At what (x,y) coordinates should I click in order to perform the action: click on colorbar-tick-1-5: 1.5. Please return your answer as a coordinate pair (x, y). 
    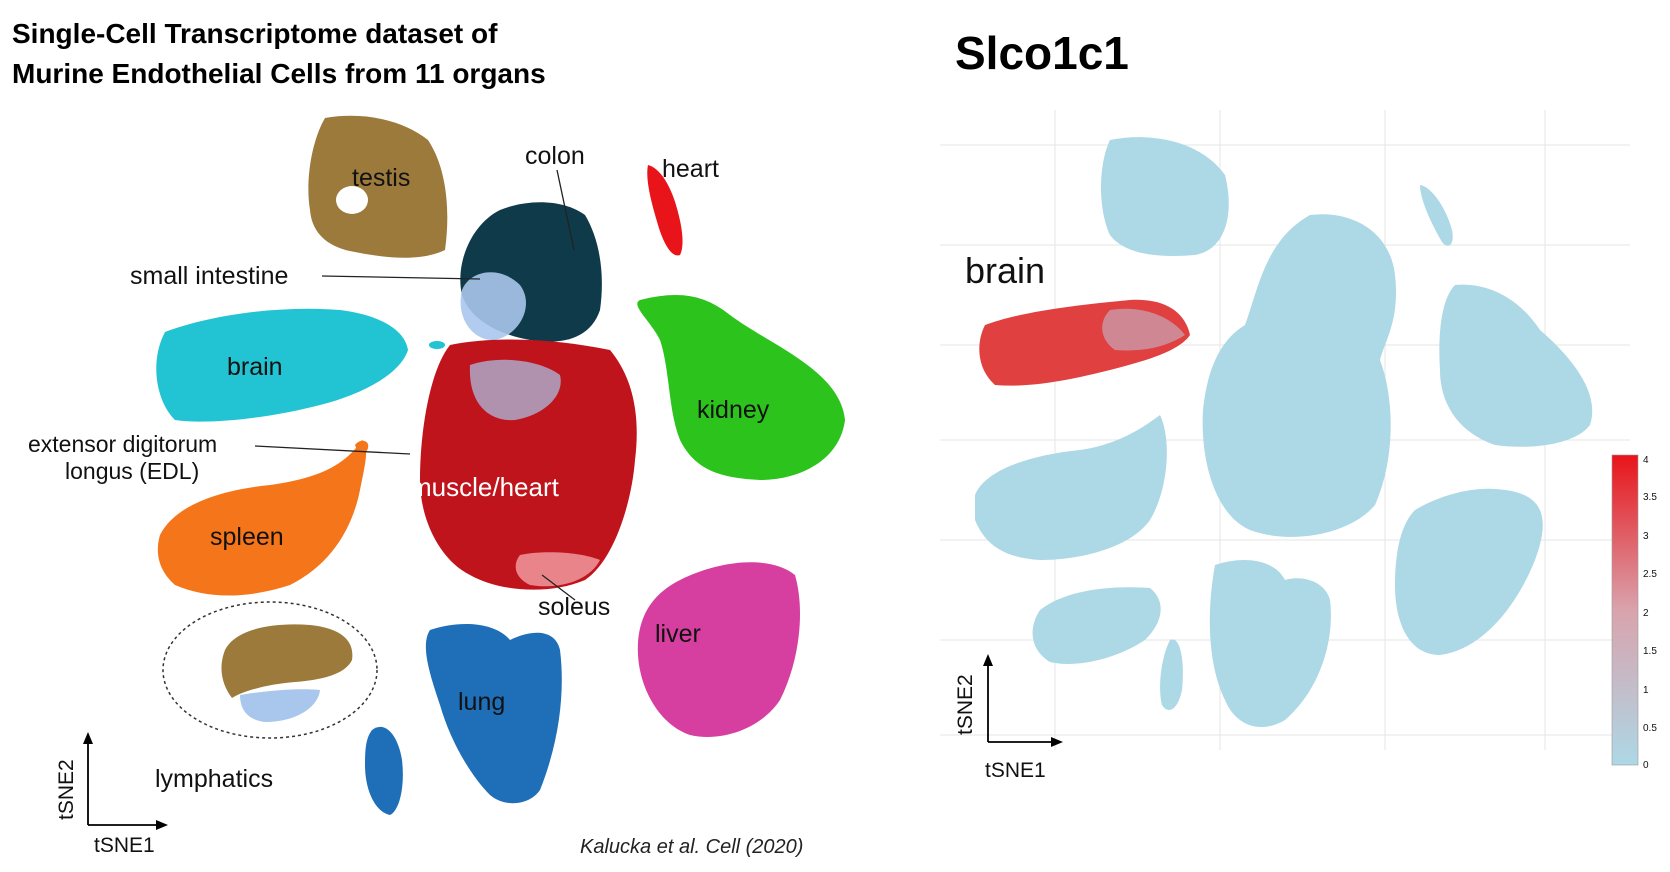
    Looking at the image, I should click on (1650, 651).